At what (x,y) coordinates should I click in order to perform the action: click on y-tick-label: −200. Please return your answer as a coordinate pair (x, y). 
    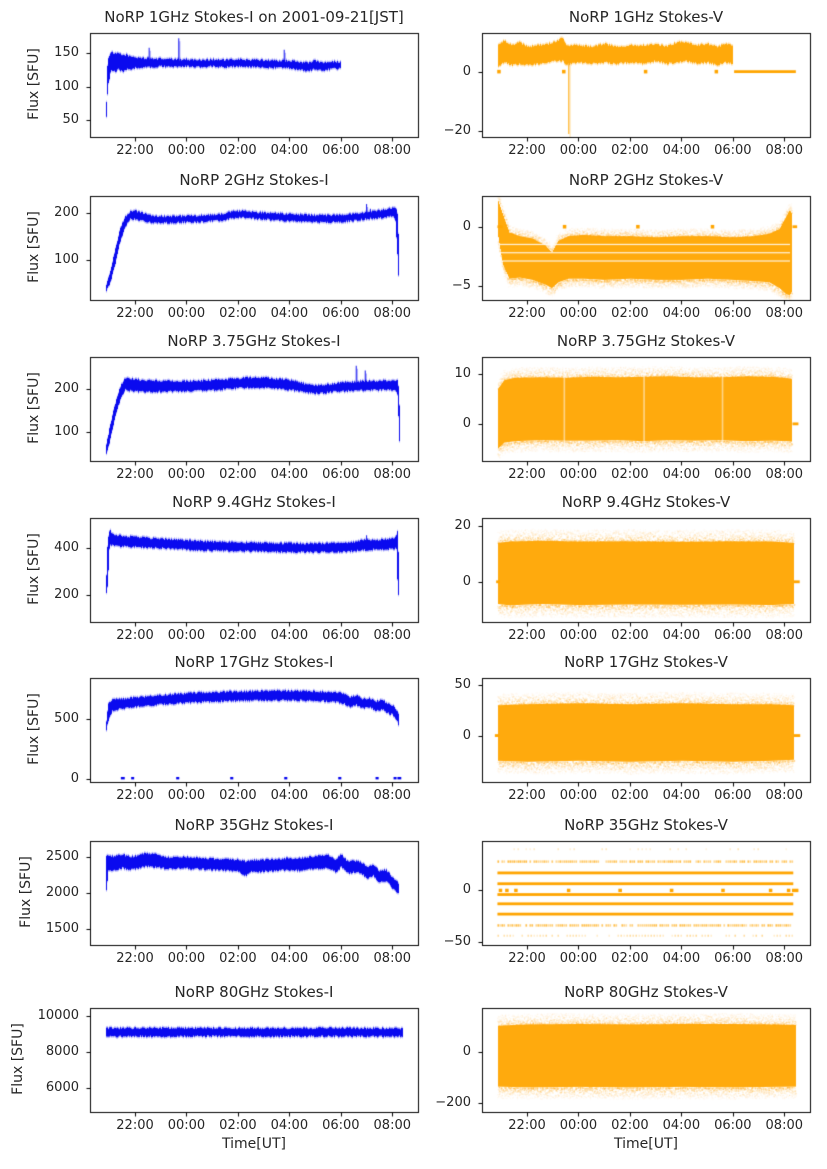
    Looking at the image, I should click on (453, 1103).